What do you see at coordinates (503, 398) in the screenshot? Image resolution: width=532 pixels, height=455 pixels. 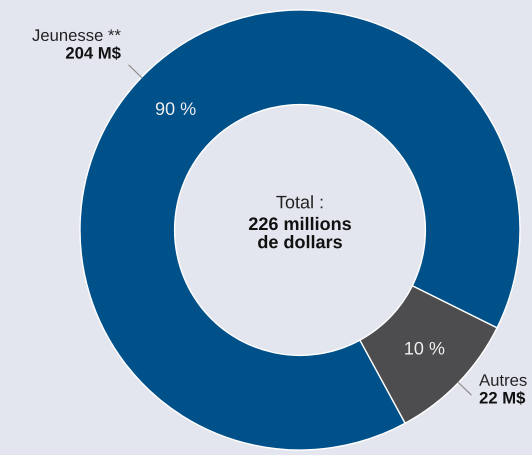 I see `data-label: 22 M$` at bounding box center [503, 398].